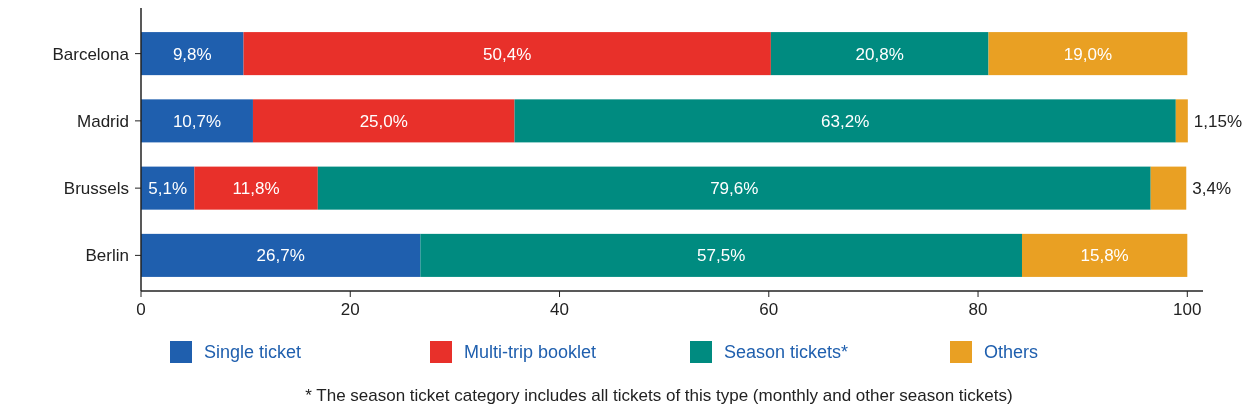 This screenshot has width=1258, height=411. Describe the element at coordinates (530, 352) in the screenshot. I see `legend-label: Multi-trip booklet` at that location.